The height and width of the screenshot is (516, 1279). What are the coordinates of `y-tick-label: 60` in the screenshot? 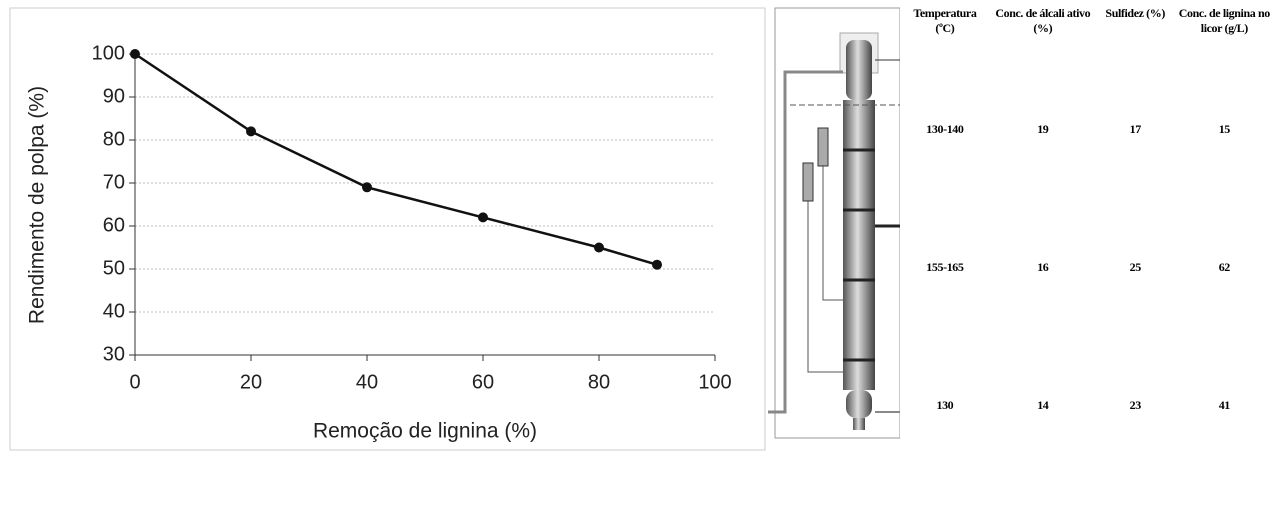 It's located at (114, 225).